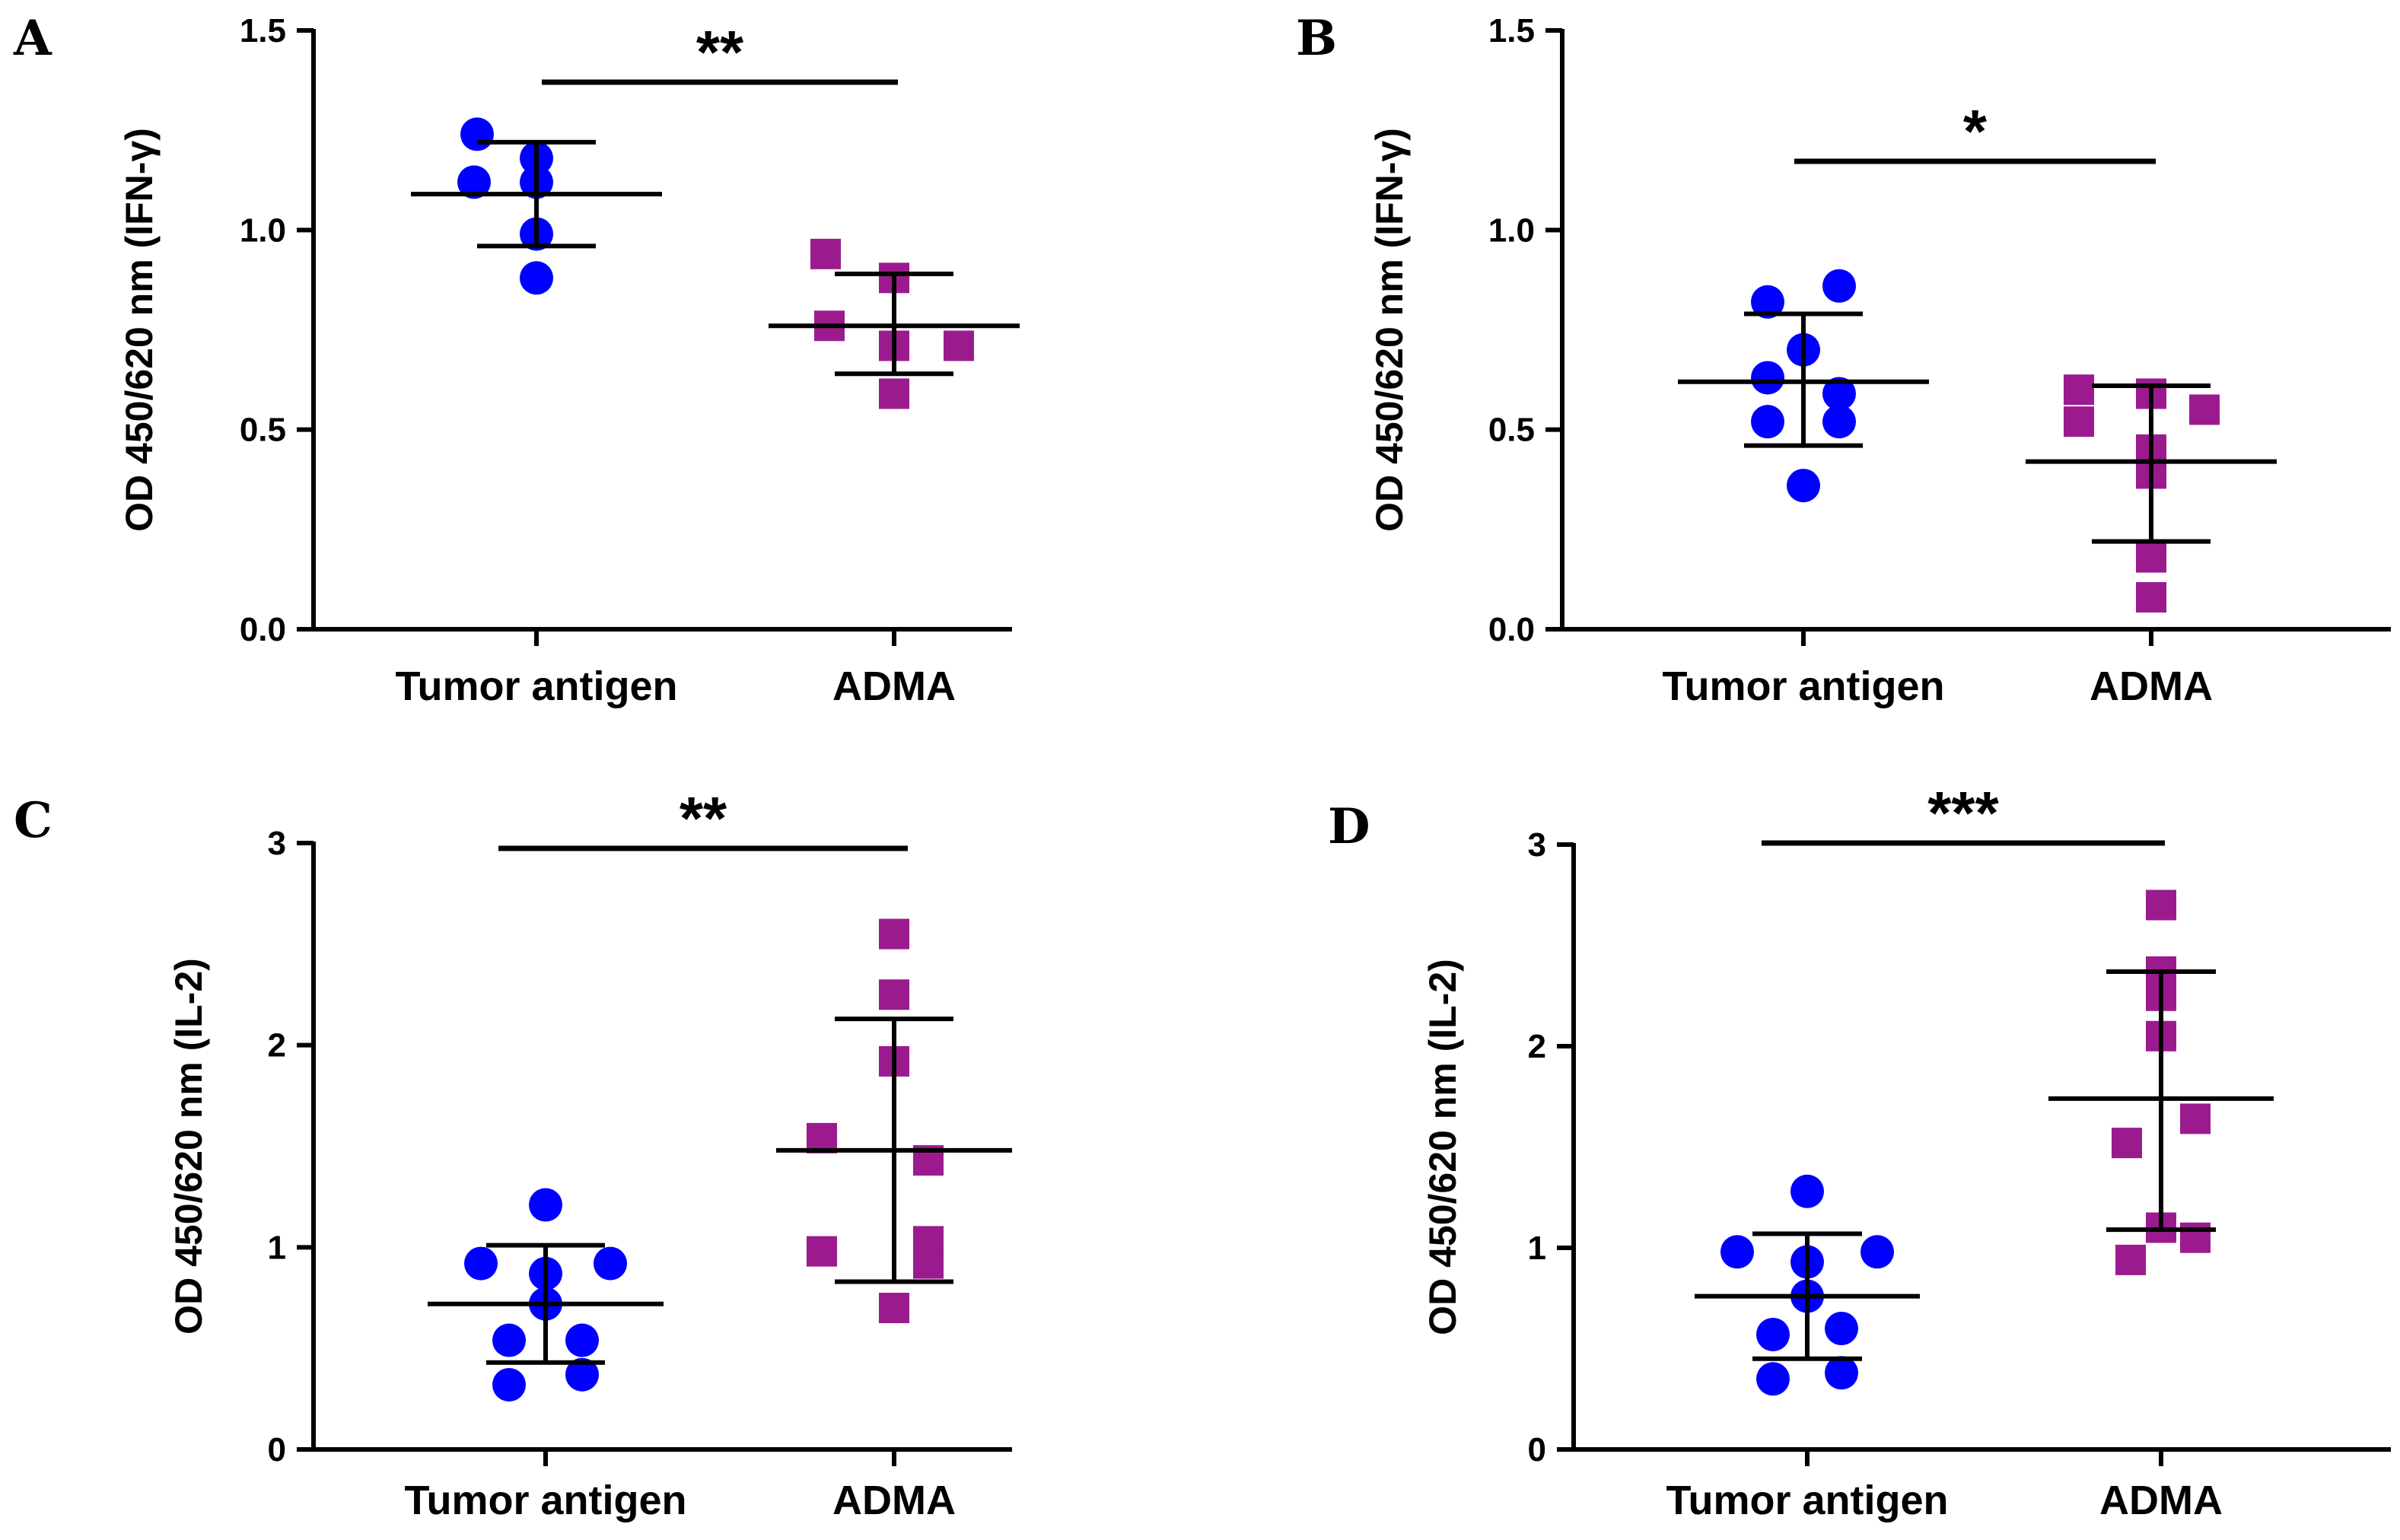 The width and height of the screenshot is (2400, 1540). What do you see at coordinates (1975, 131) in the screenshot?
I see `significance-stars: *` at bounding box center [1975, 131].